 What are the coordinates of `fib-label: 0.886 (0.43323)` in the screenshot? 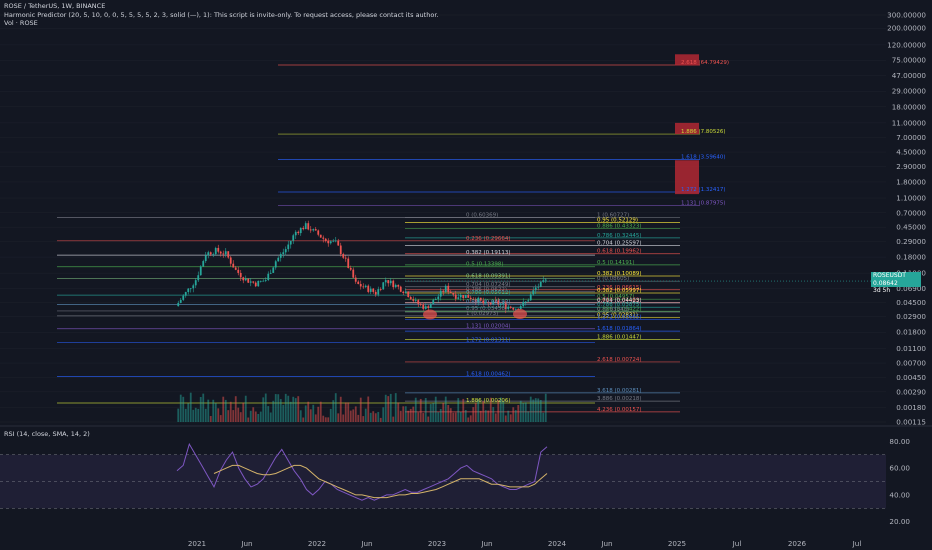 It's located at (619, 226).